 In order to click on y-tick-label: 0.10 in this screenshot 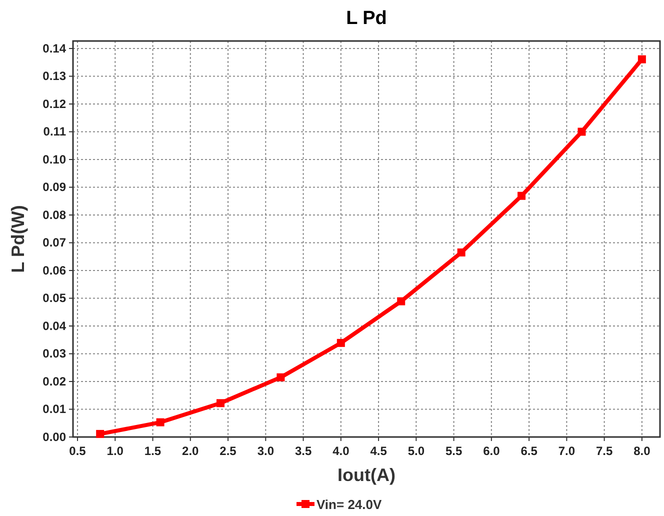, I will do `click(54, 159)`.